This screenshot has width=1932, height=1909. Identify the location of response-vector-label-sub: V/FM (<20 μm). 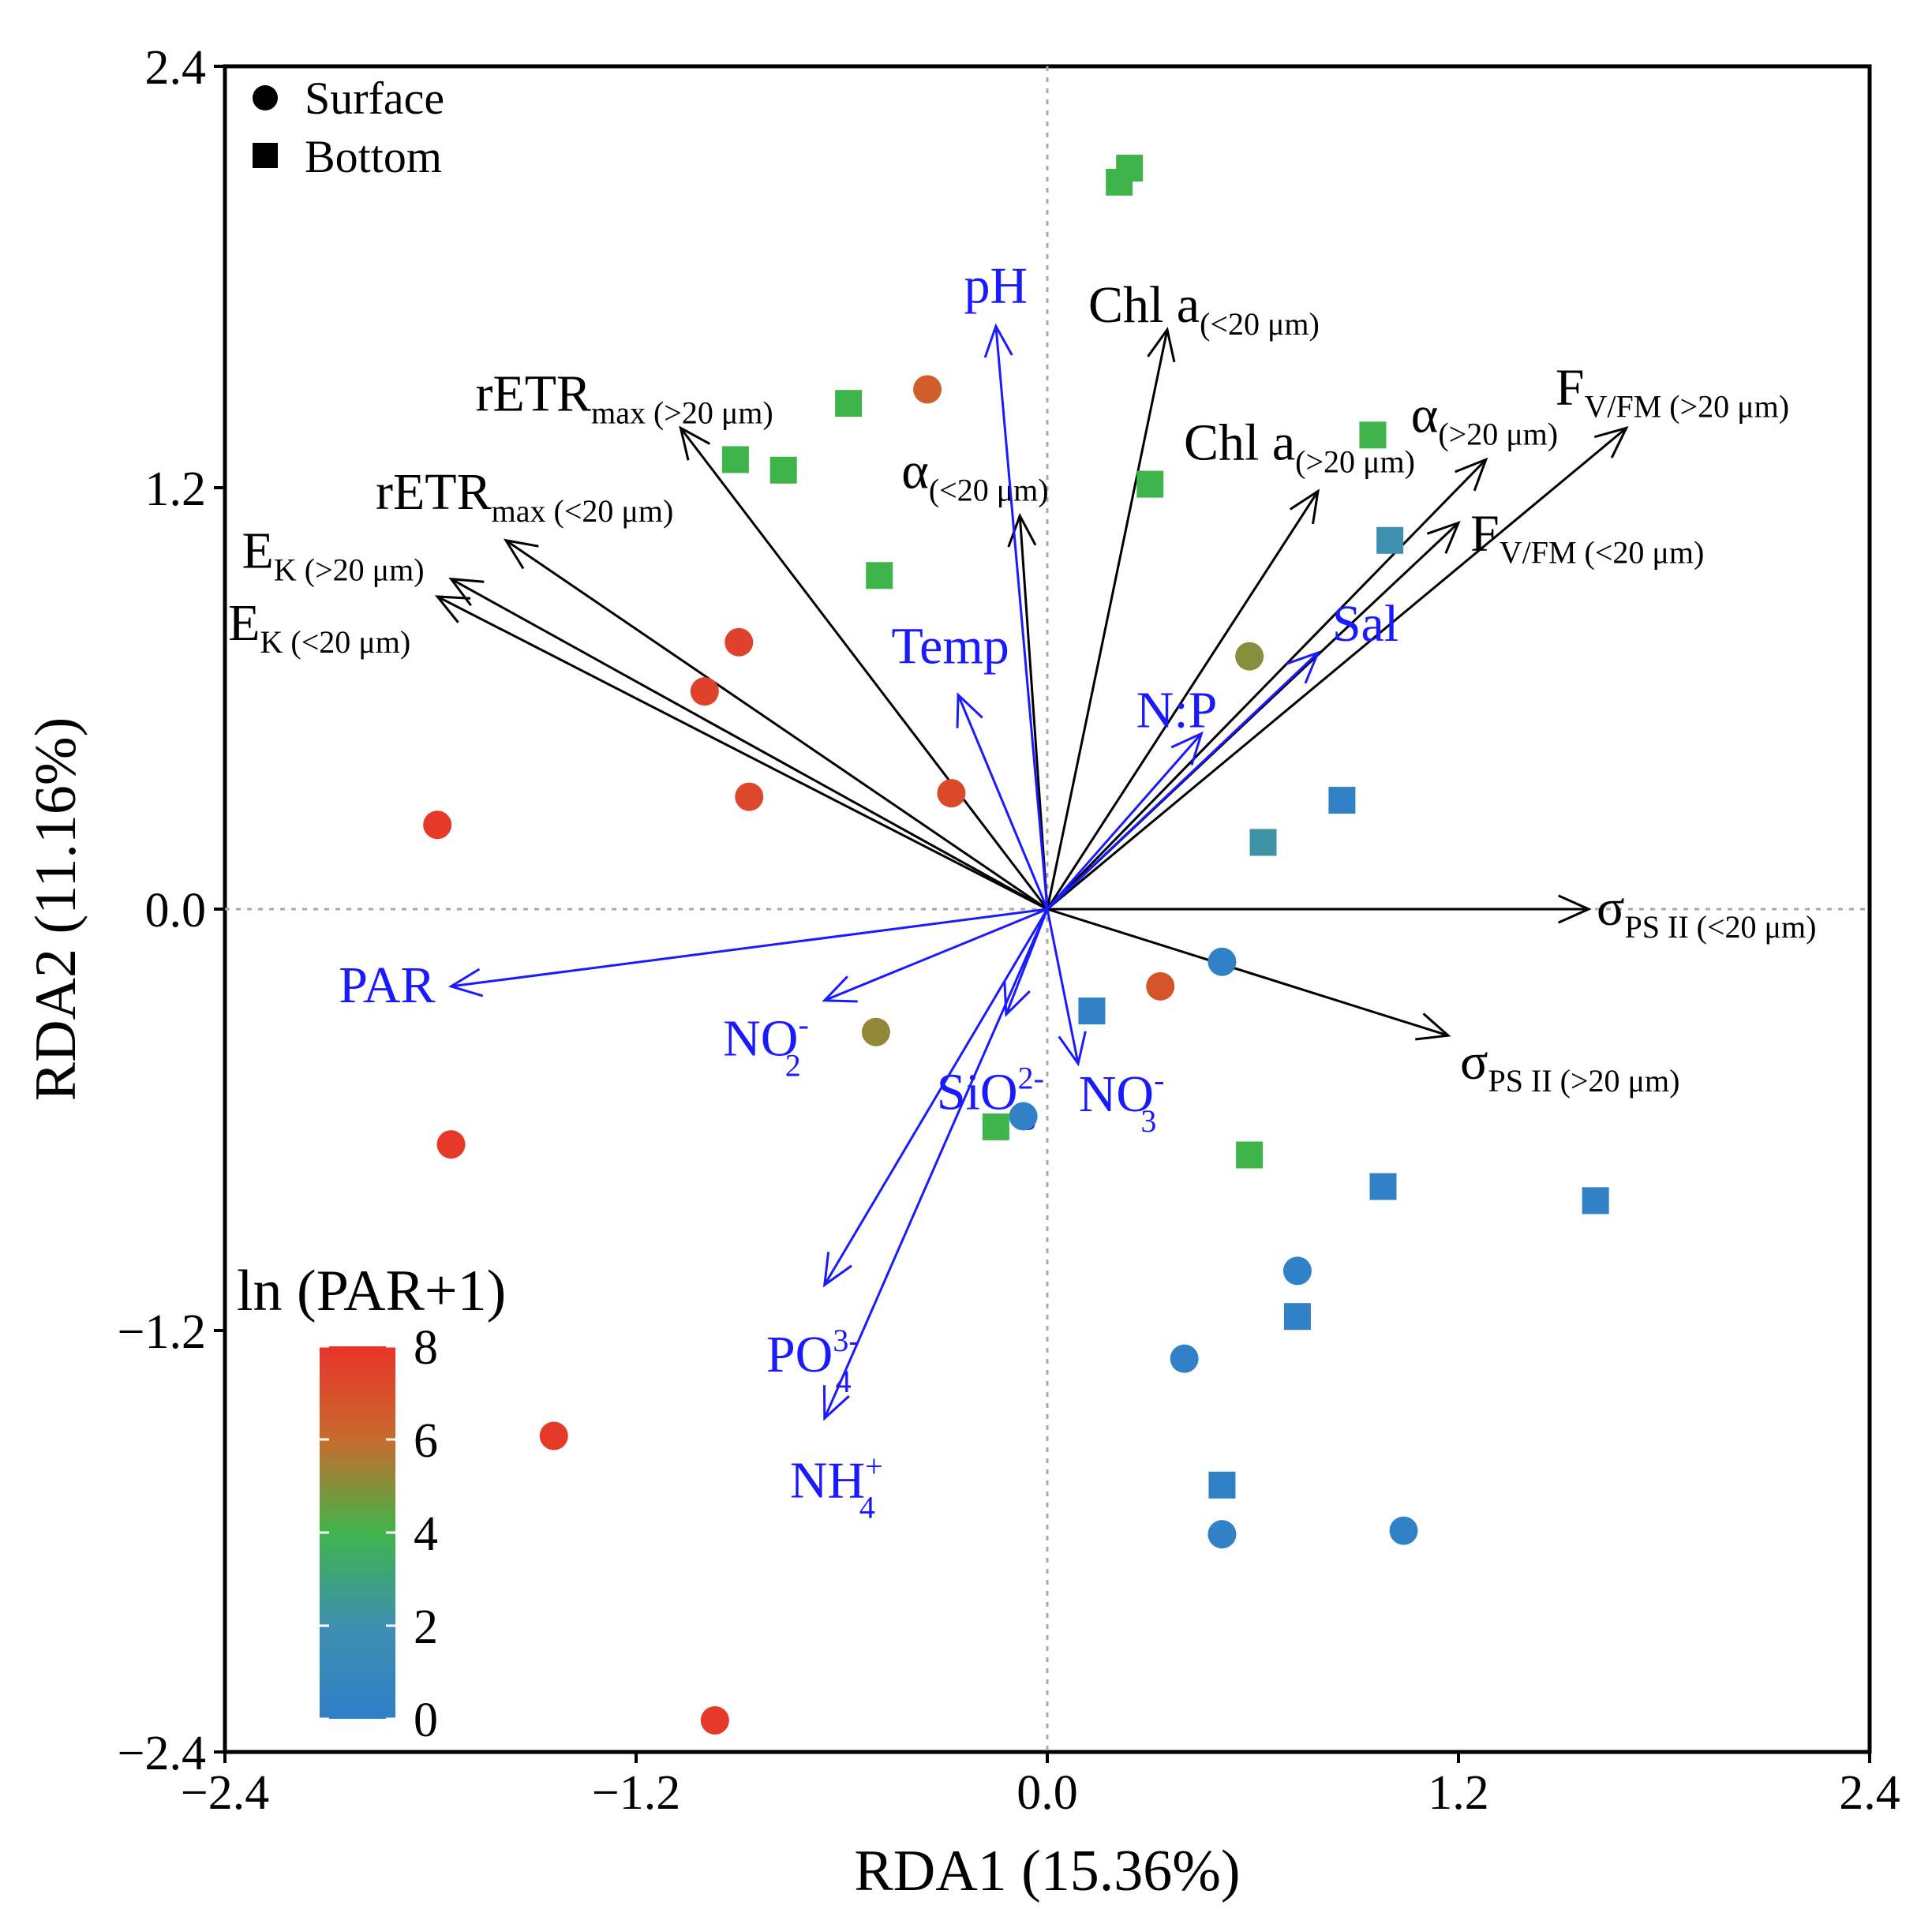
(1602, 553).